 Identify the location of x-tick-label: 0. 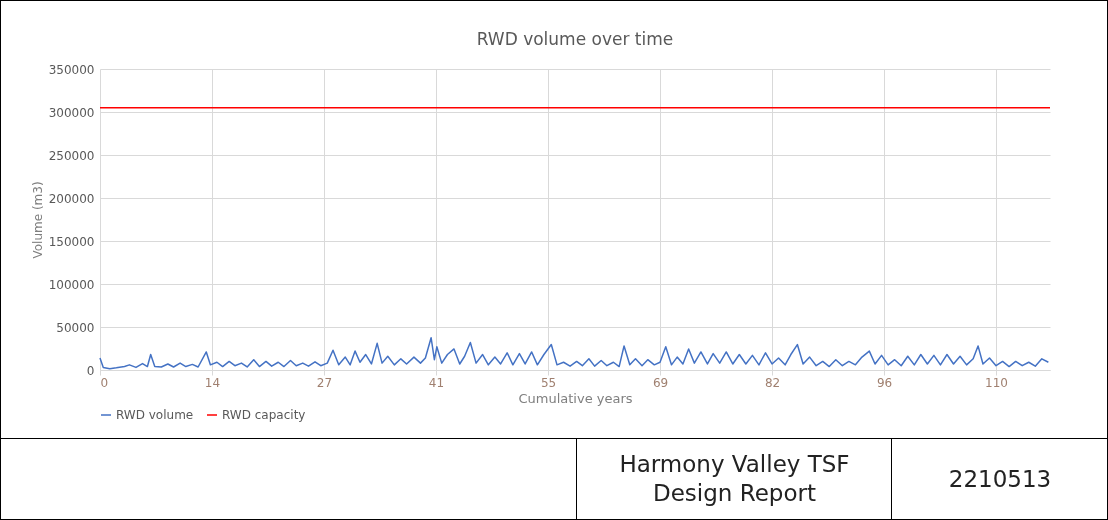
(104, 382).